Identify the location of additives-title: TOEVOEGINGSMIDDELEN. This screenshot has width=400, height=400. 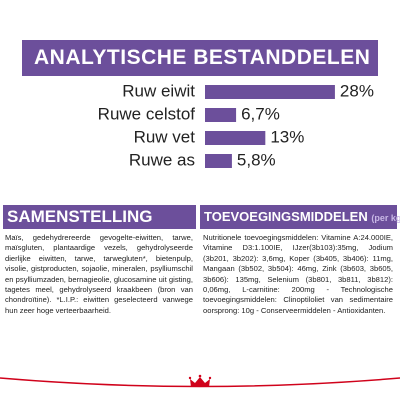
(286, 216).